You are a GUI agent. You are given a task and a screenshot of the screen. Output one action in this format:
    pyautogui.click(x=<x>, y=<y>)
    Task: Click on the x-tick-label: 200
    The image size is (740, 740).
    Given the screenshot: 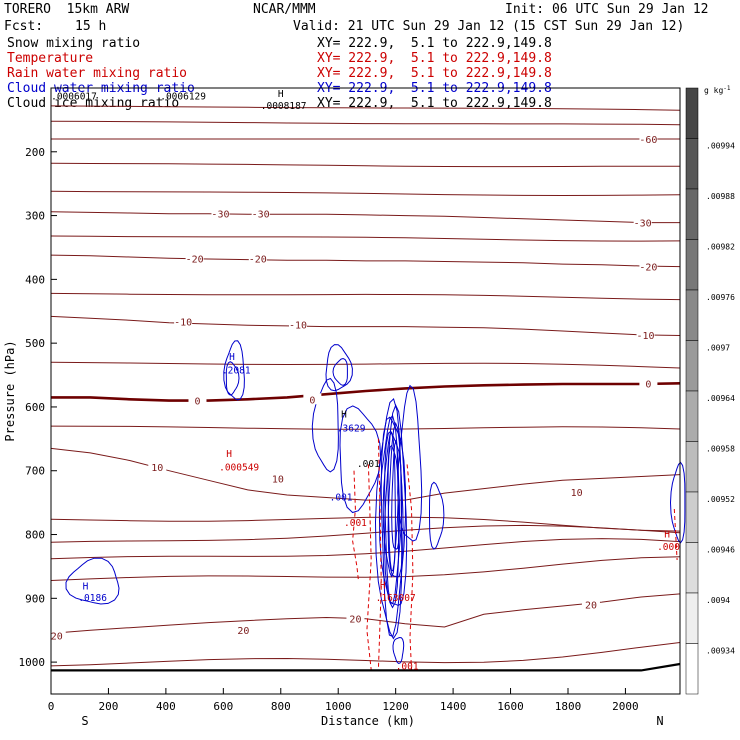 What is the action you would take?
    pyautogui.click(x=109, y=706)
    